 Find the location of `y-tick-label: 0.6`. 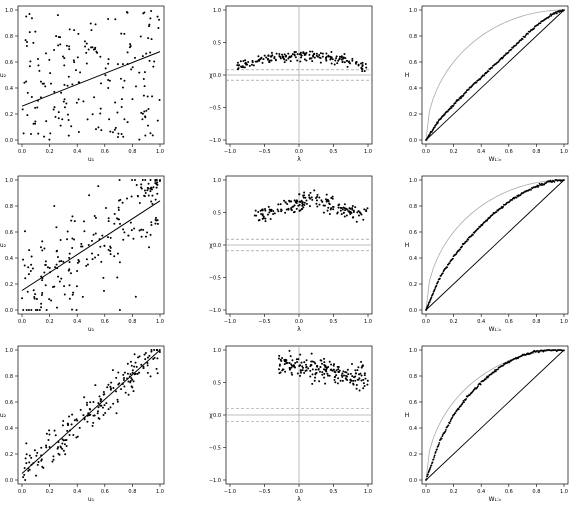

y-tick-label: 0.6 is located at coordinates (9, 403).